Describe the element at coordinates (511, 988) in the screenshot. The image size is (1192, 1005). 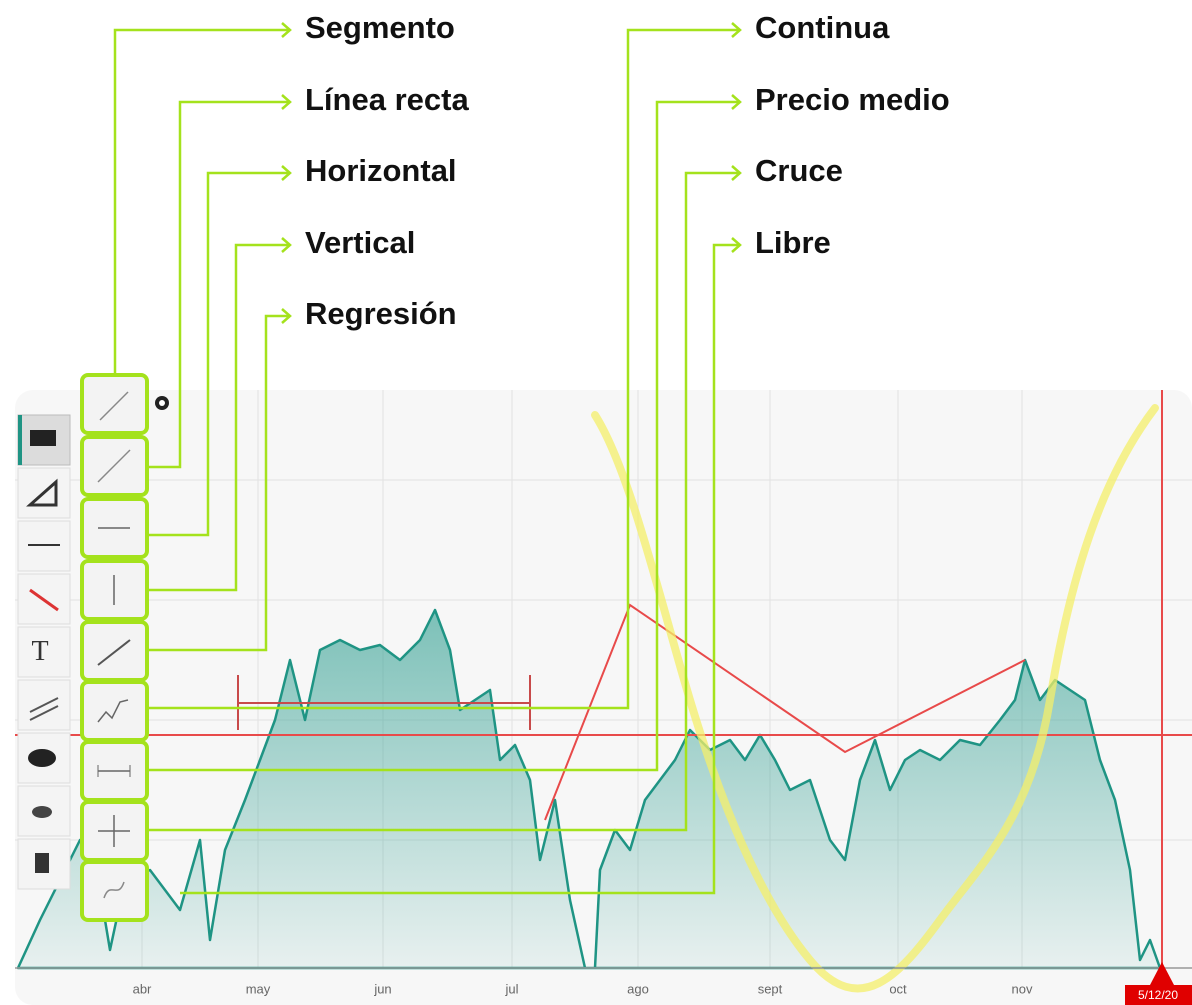
I see `x-tick-label: jul` at that location.